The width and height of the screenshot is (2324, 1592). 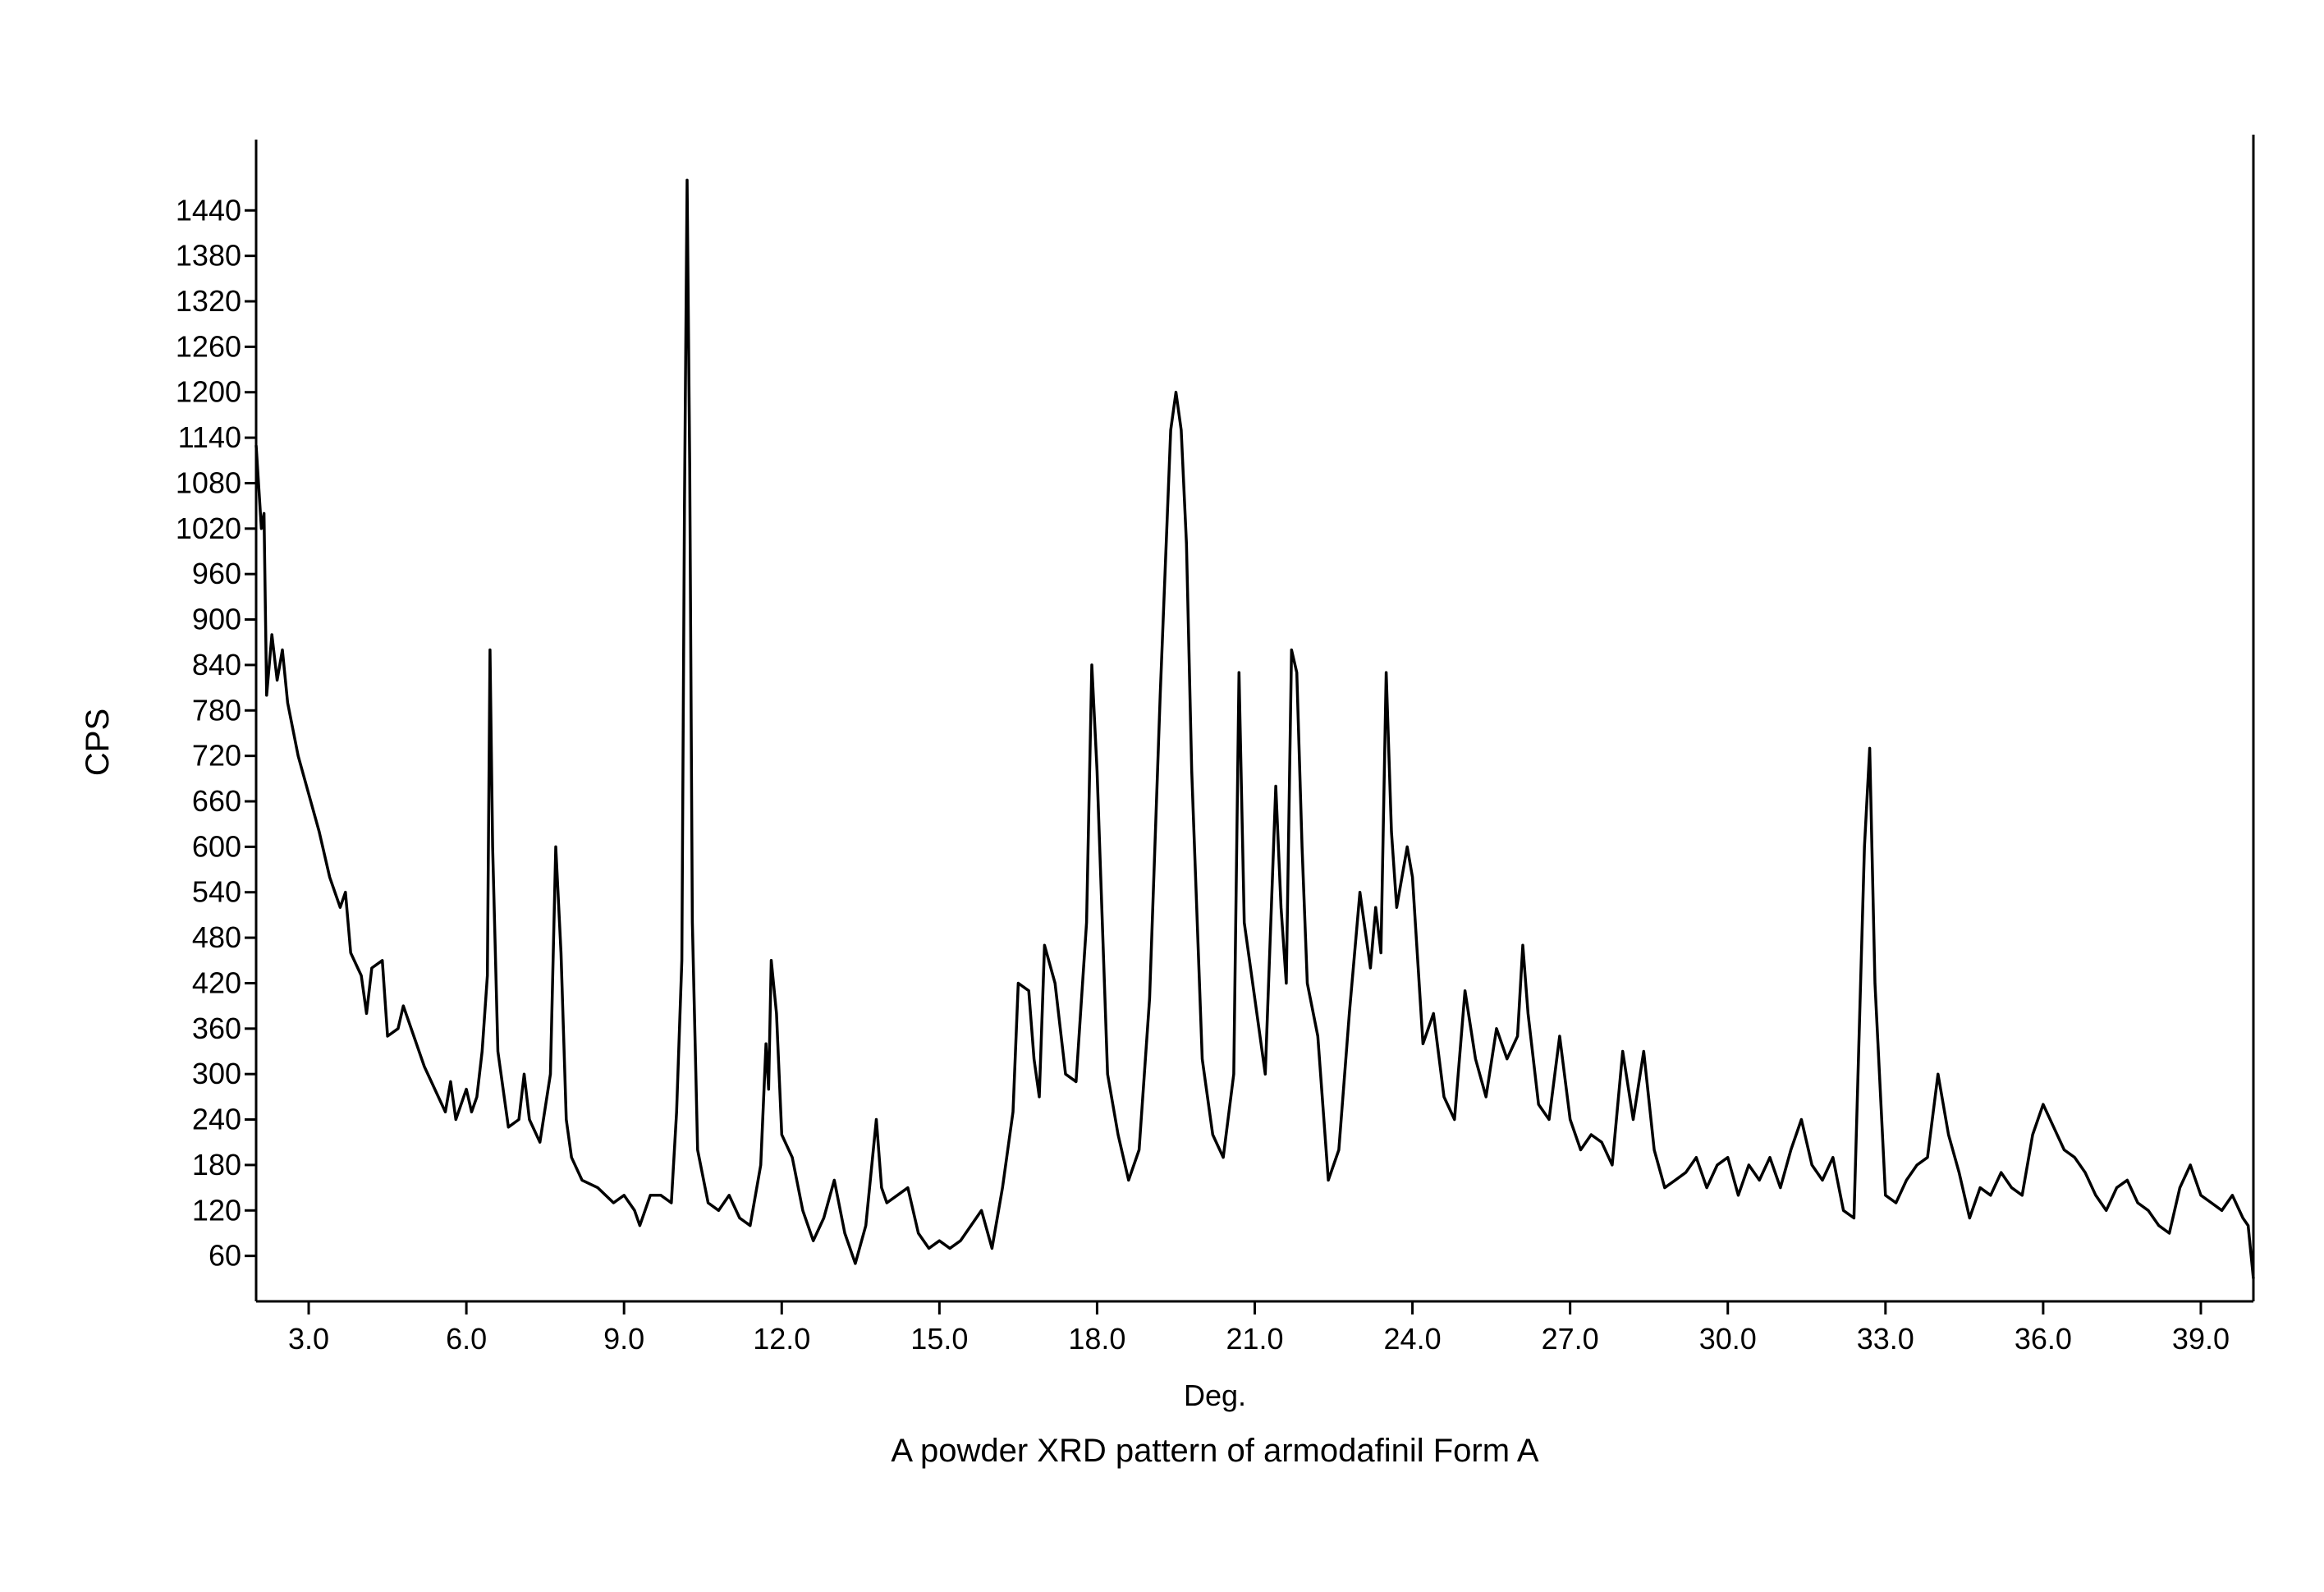 I want to click on y-axis-label: CPS, so click(x=98, y=742).